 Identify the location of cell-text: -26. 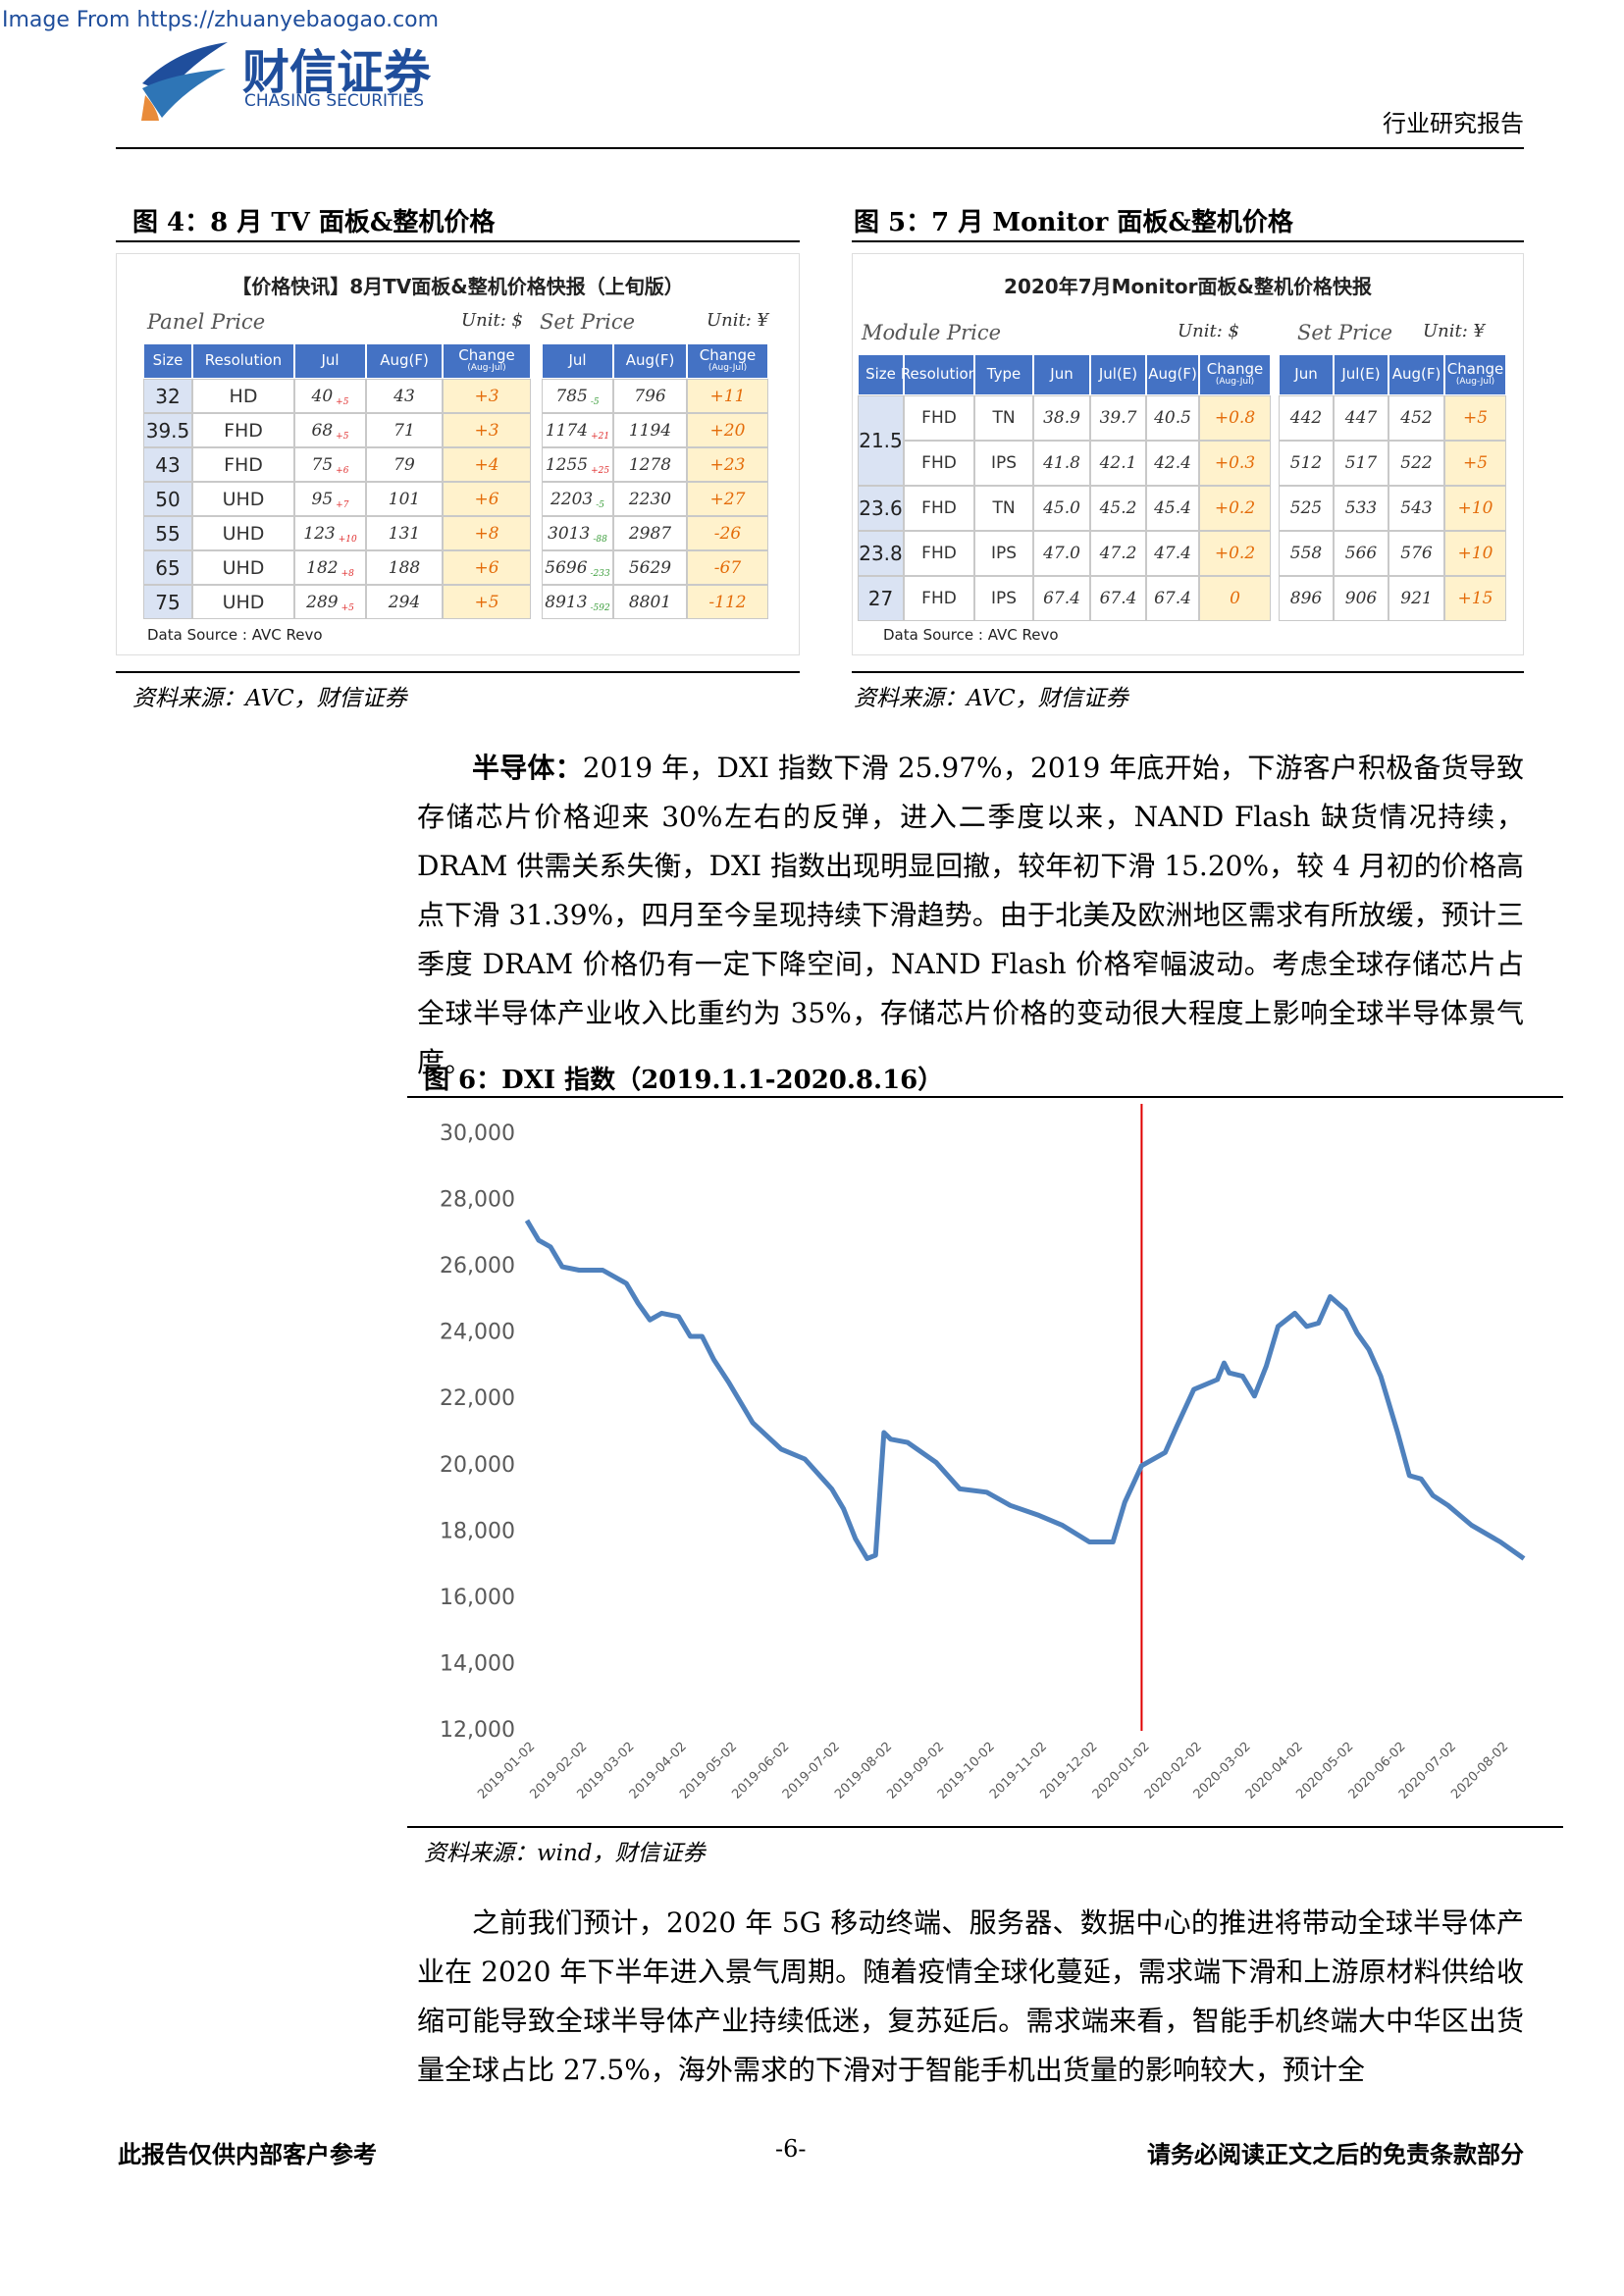
(727, 533).